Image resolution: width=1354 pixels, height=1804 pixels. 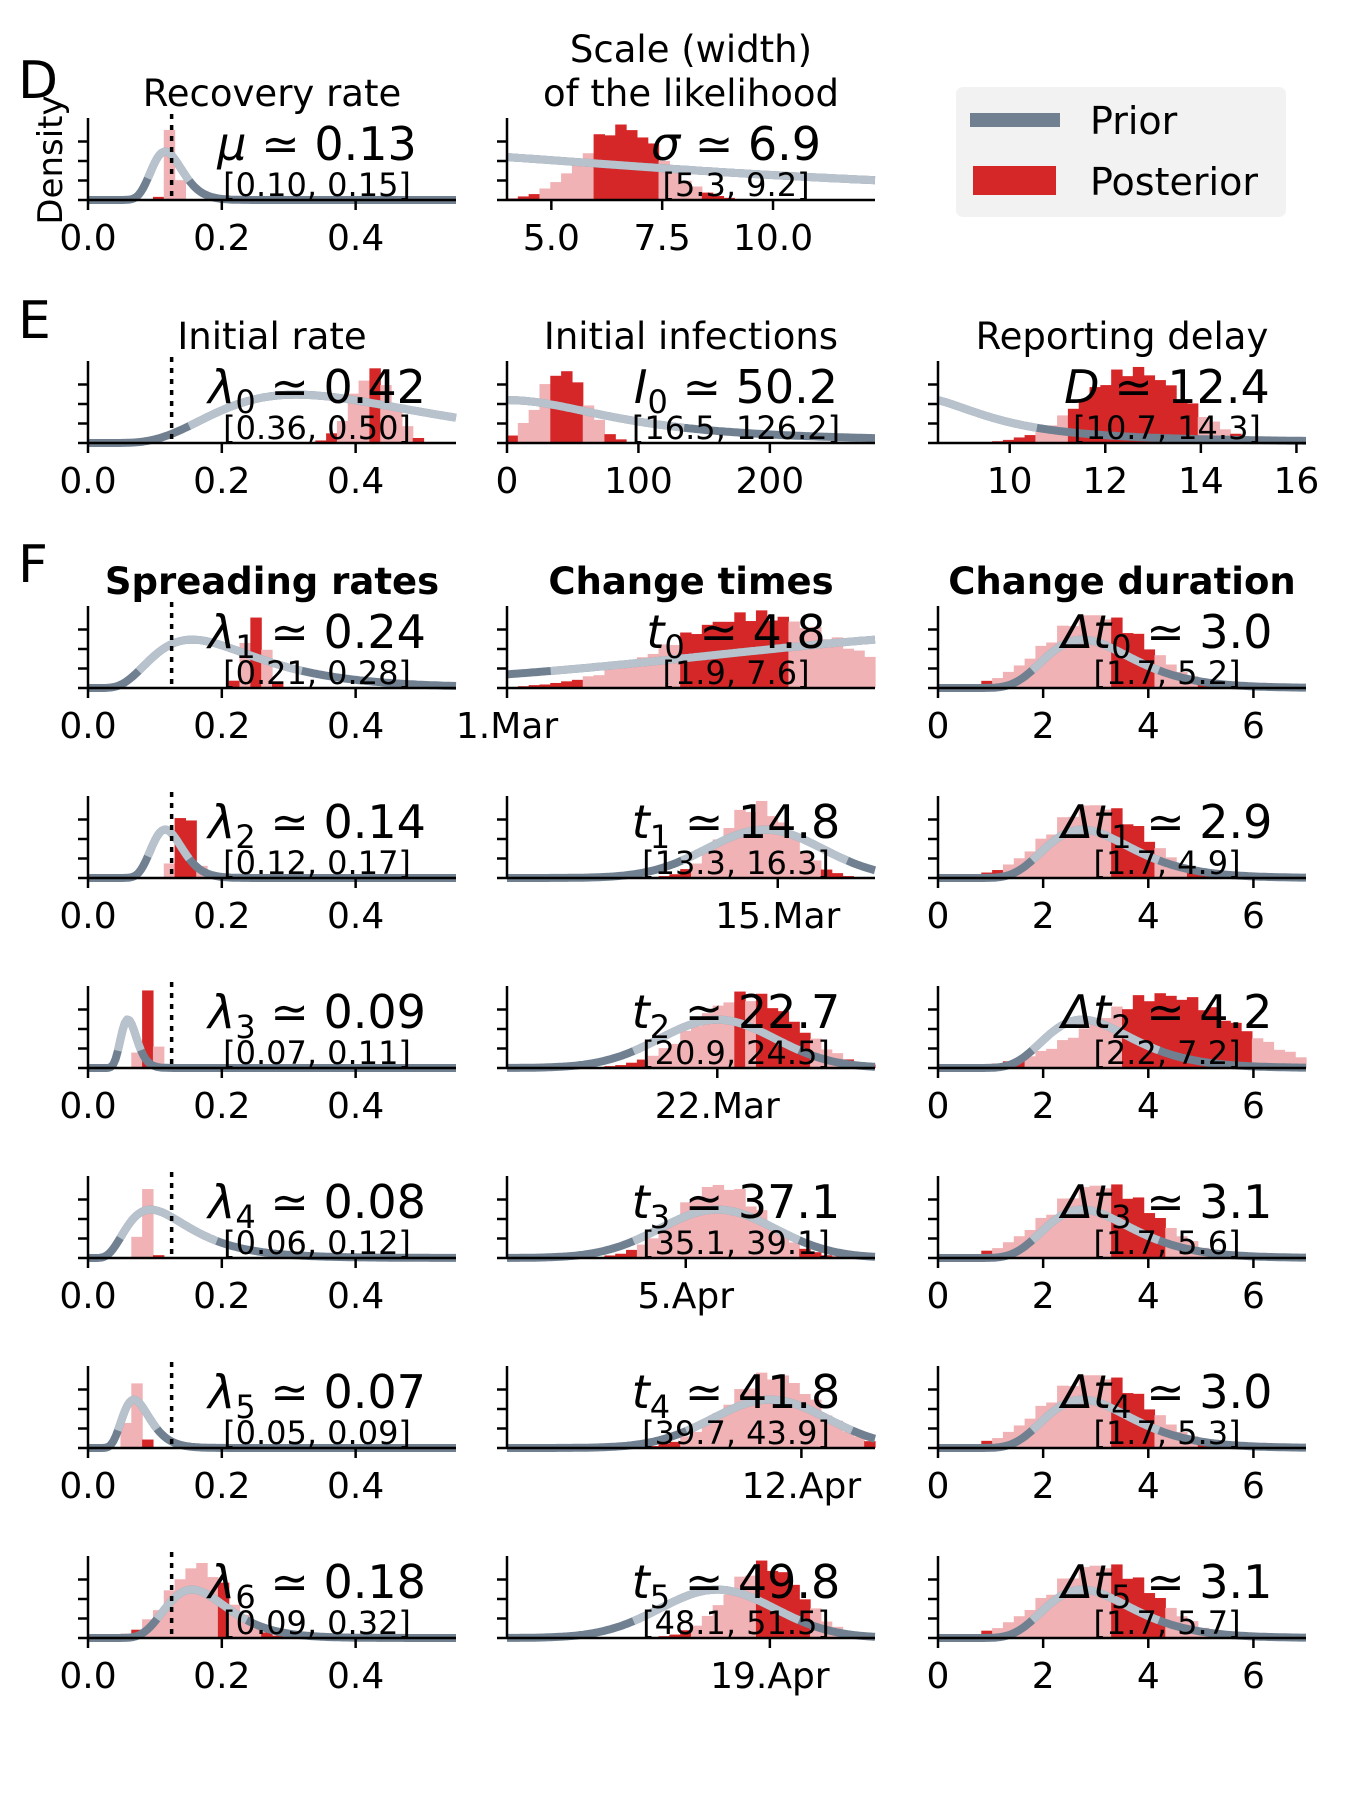 I want to click on panel-dt5: 0 2 4 6 Δt5 ≃ 3.1[1.7, 5.7], so click(x=1117, y=1626).